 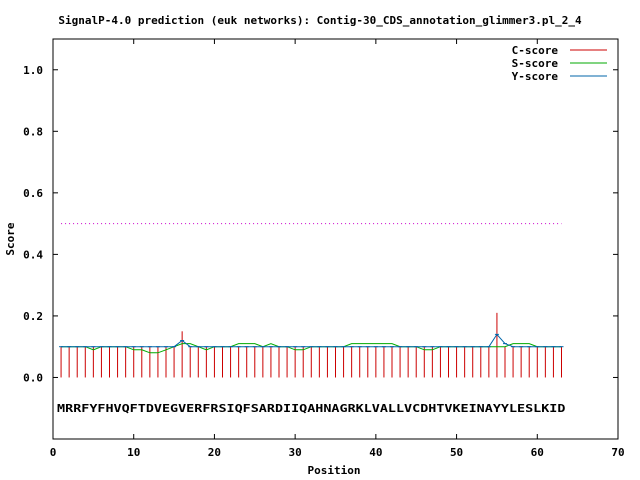 I want to click on y-tick-label: 1.0, so click(x=33, y=70).